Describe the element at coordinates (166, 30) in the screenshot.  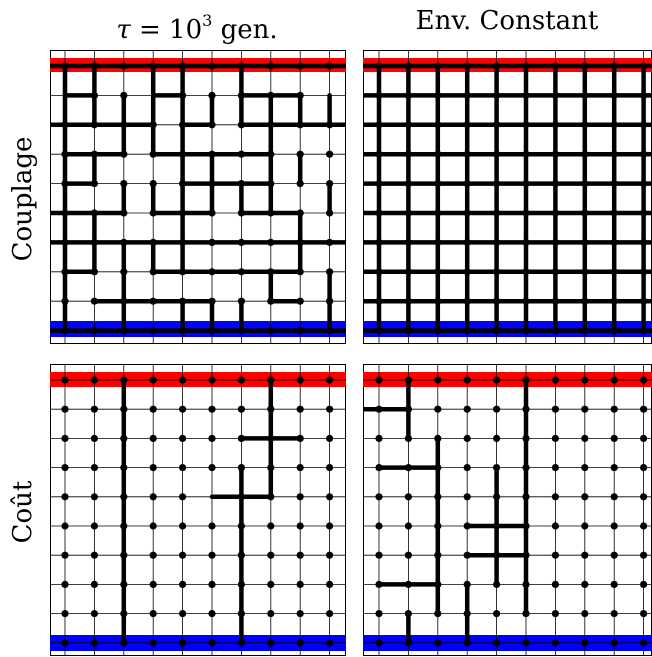
I see `tau-equals: = 10` at that location.